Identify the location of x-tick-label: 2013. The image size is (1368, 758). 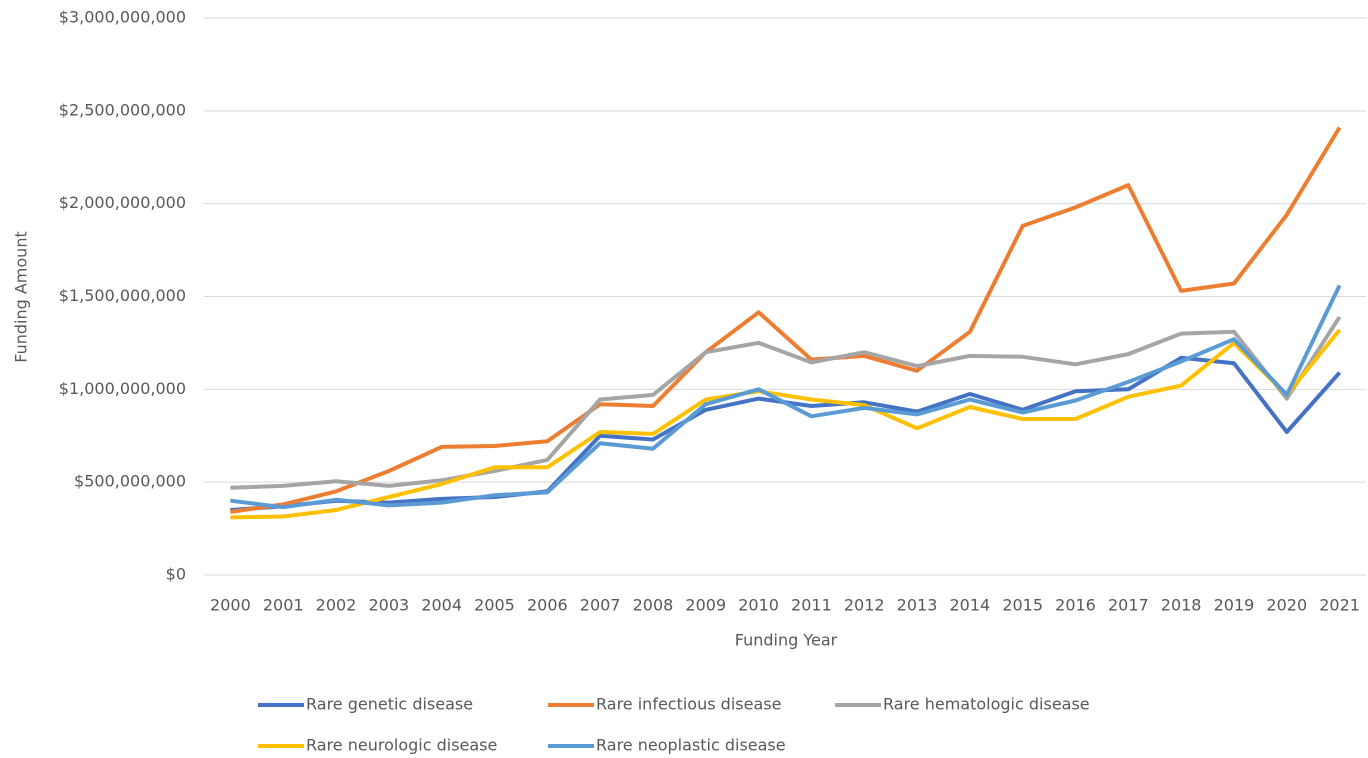
(917, 605).